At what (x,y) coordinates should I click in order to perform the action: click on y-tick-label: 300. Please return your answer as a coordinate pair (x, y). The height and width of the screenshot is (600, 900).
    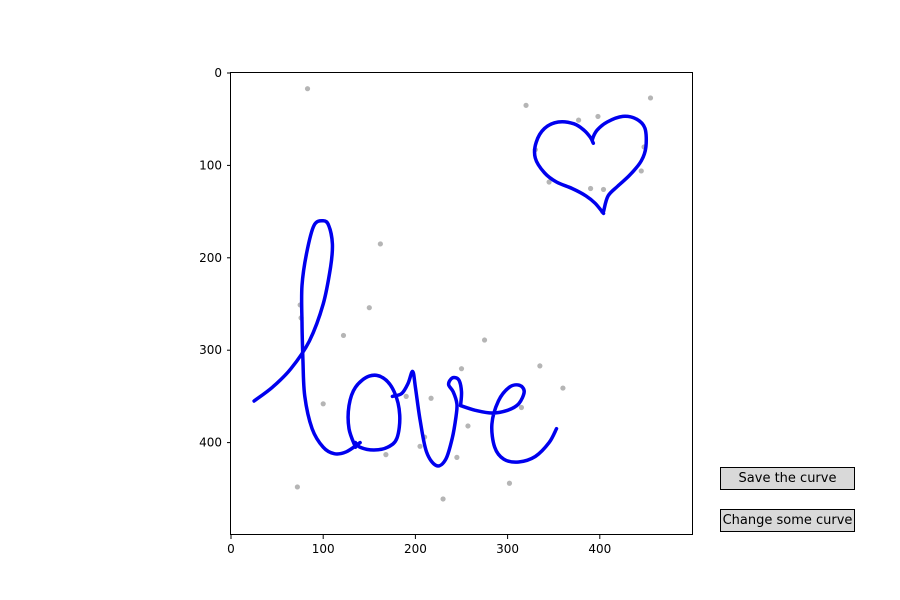
    Looking at the image, I should click on (210, 350).